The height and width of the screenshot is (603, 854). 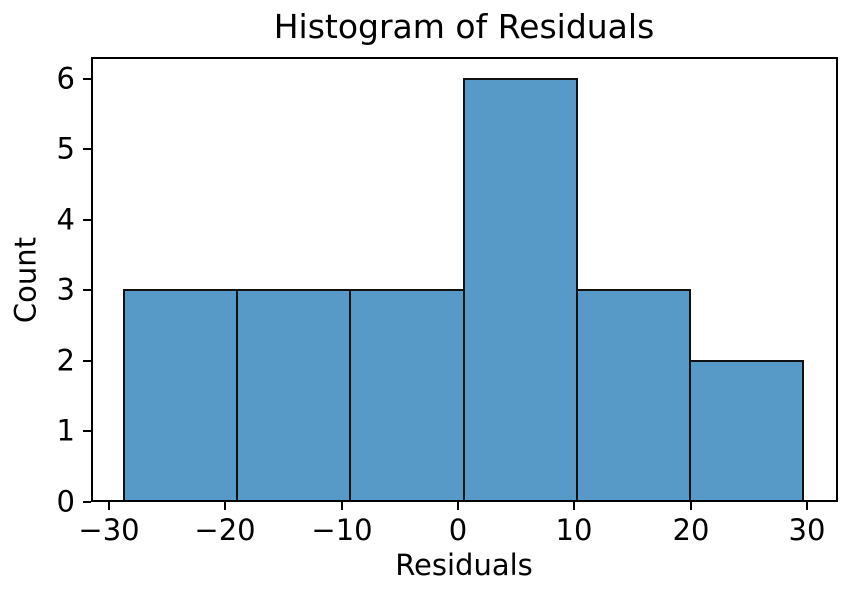 What do you see at coordinates (574, 530) in the screenshot?
I see `x-tick-label: 10` at bounding box center [574, 530].